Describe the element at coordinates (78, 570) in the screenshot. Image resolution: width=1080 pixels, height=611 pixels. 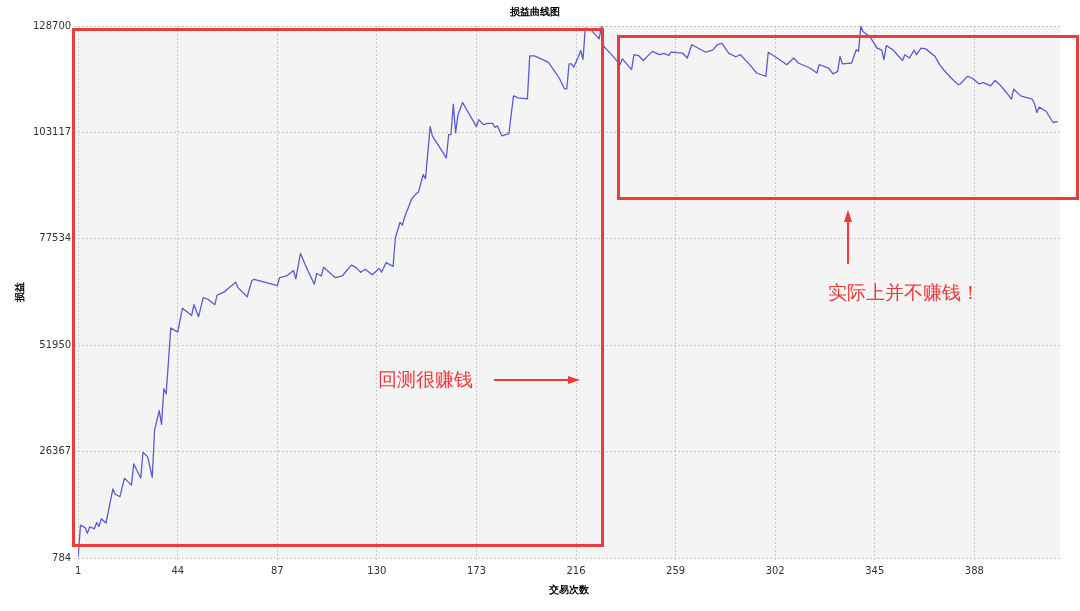
I see `x-tick-label: 1` at that location.